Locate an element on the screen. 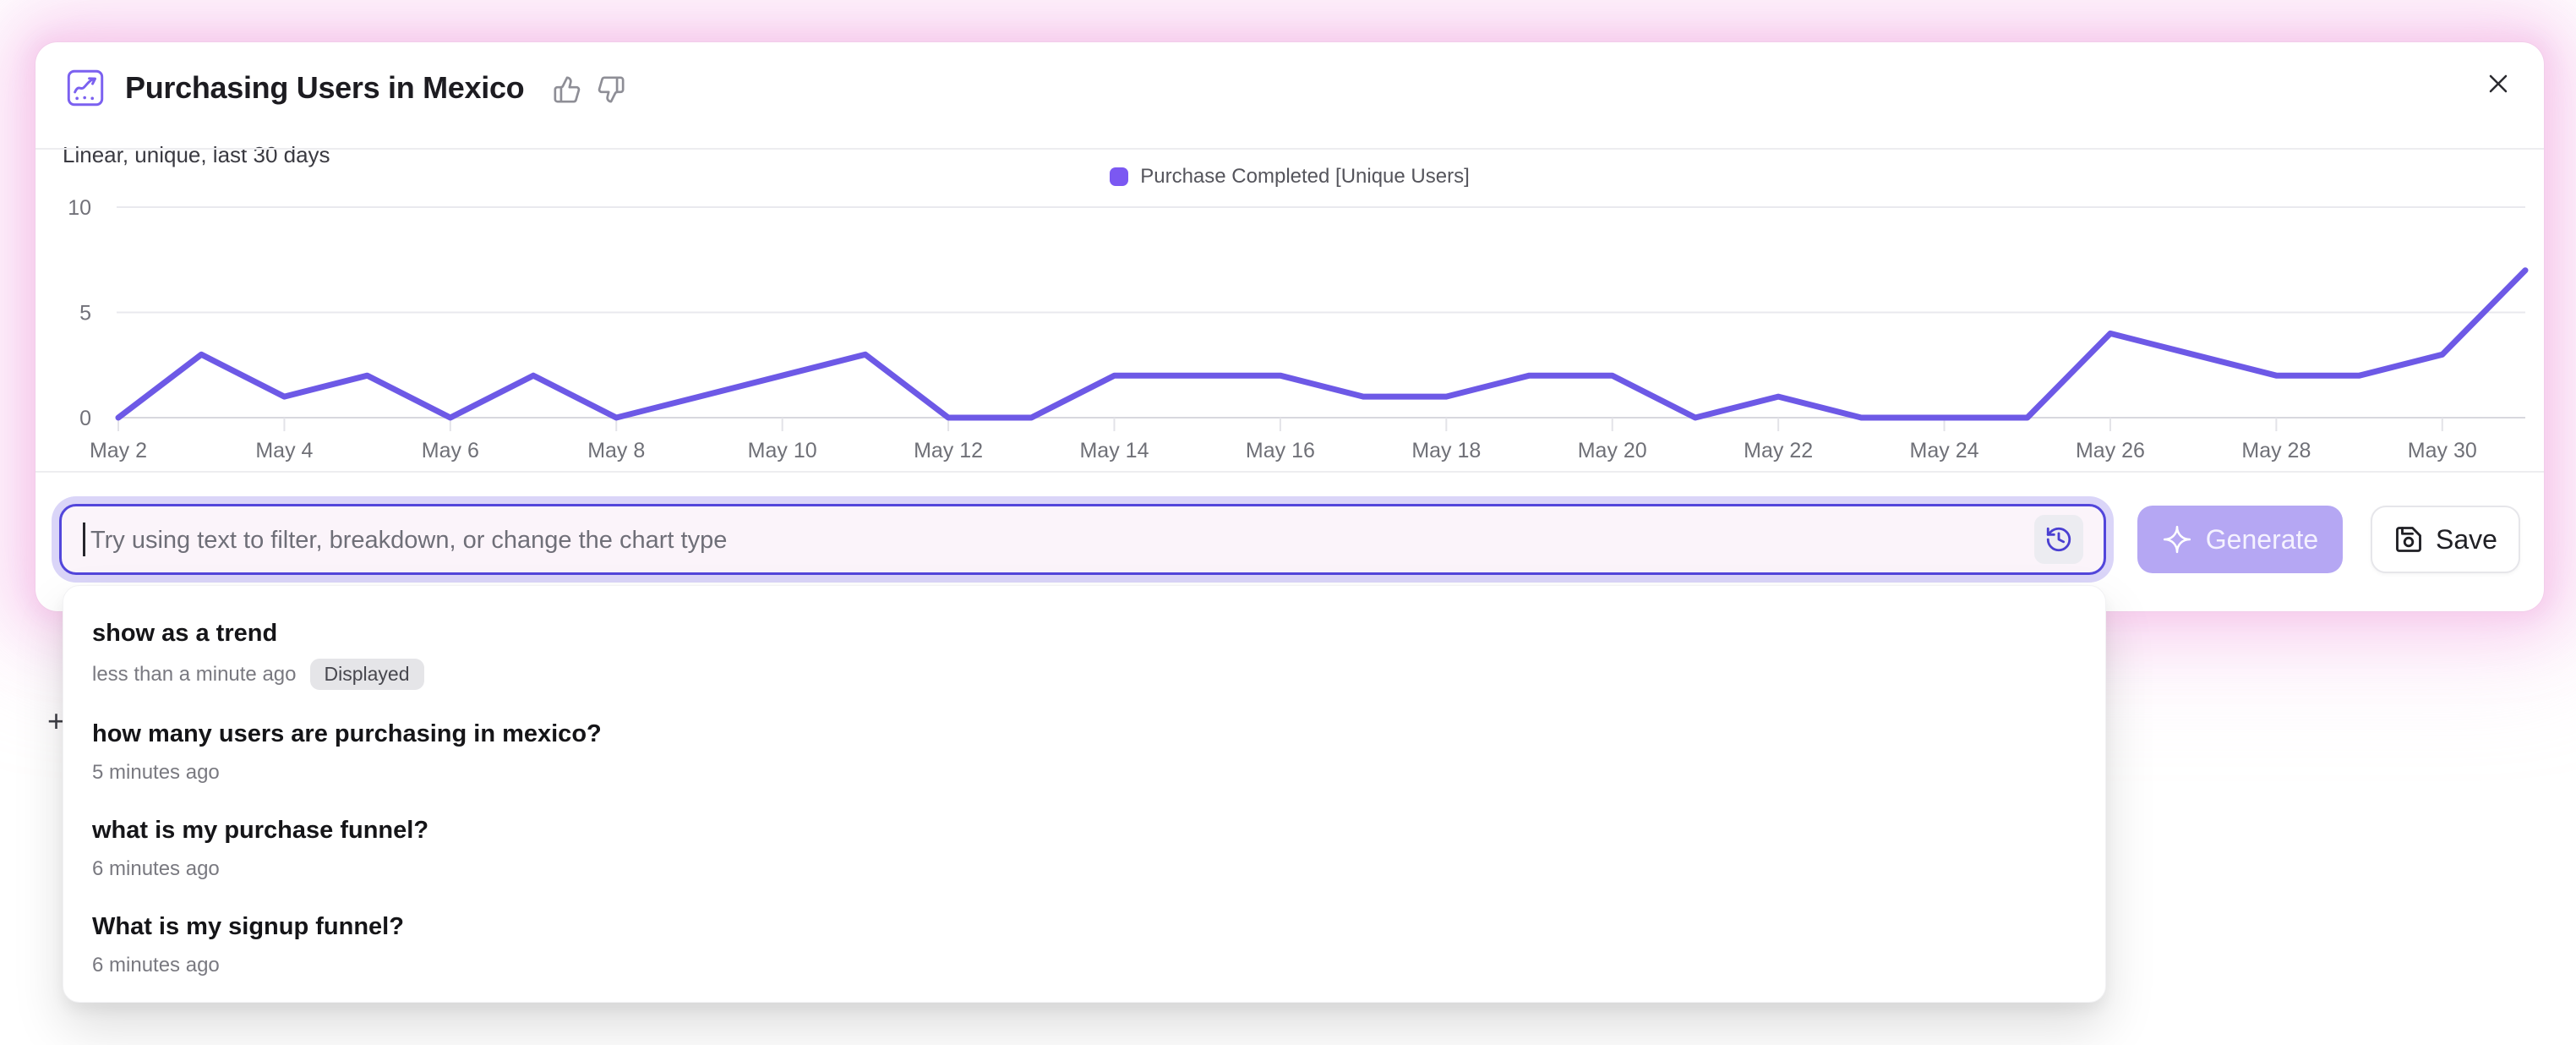 Image resolution: width=2576 pixels, height=1045 pixels. feedback-buttons is located at coordinates (589, 89).